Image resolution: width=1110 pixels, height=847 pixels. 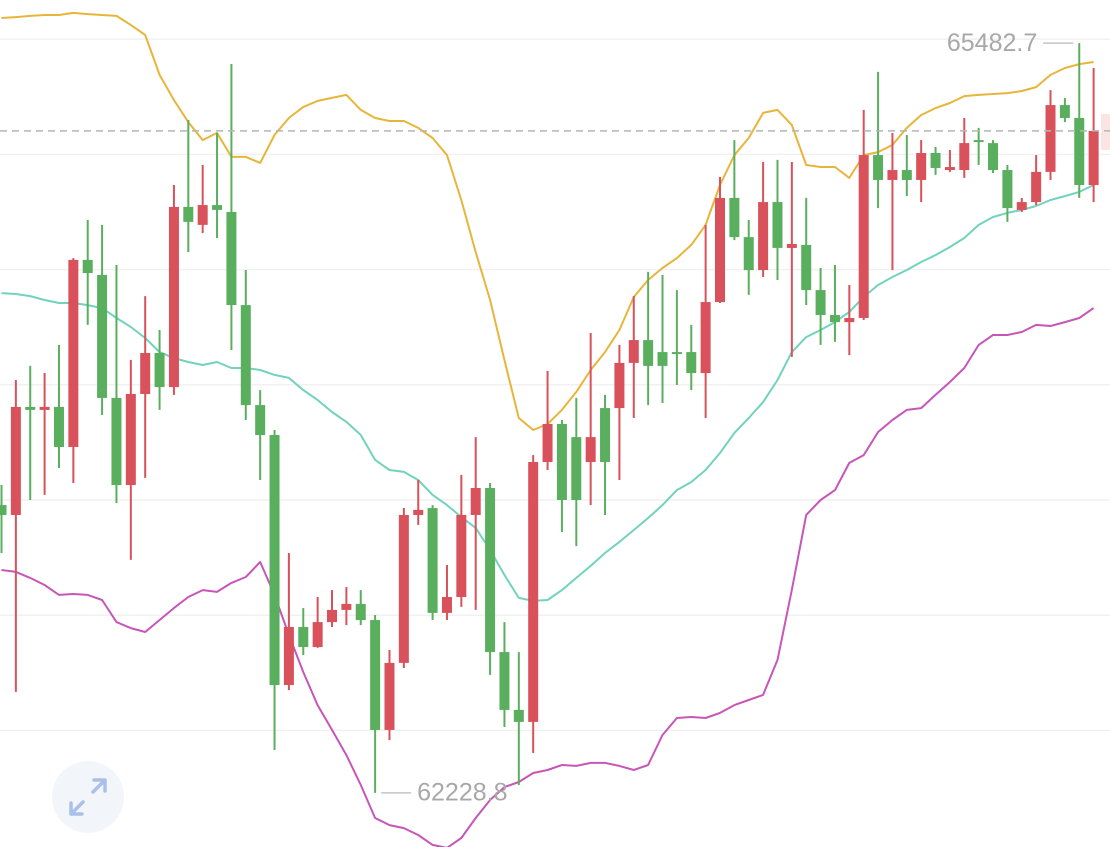 I want to click on expand-button-bg, so click(x=88, y=797).